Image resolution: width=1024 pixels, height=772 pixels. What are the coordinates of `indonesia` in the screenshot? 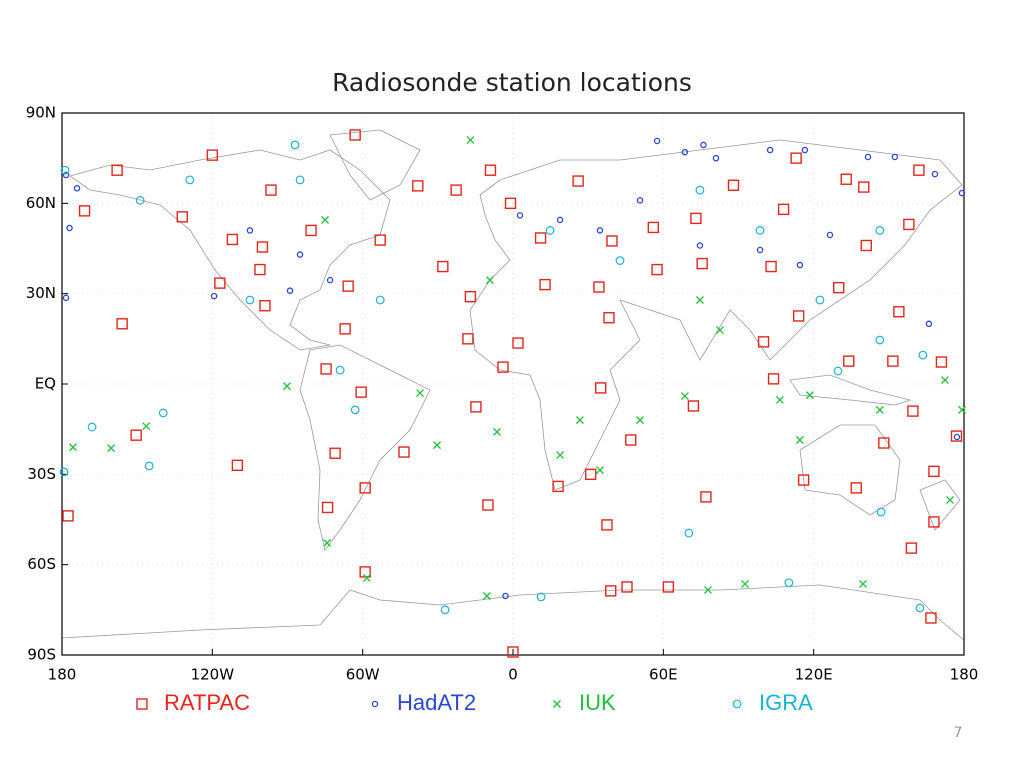 It's located at (850, 390).